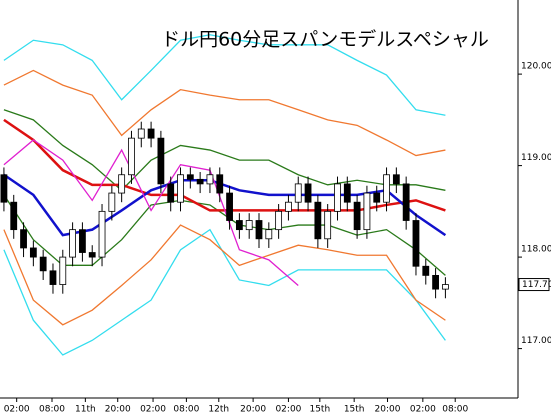  I want to click on last-price-label: 117.70, so click(536, 285).